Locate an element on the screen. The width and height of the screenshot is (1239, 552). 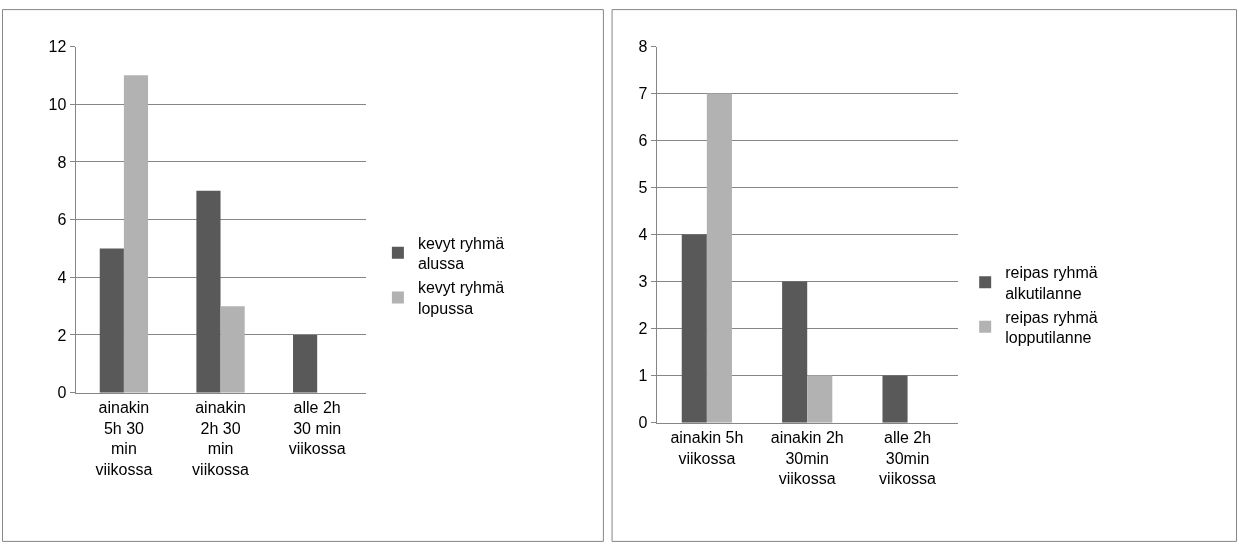
y-tick-label: 5 is located at coordinates (643, 188).